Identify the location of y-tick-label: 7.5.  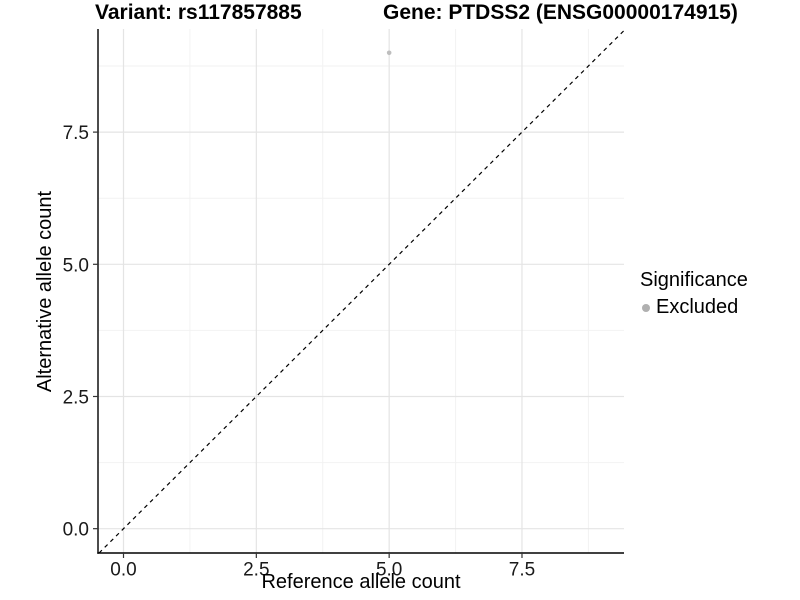
(76, 133).